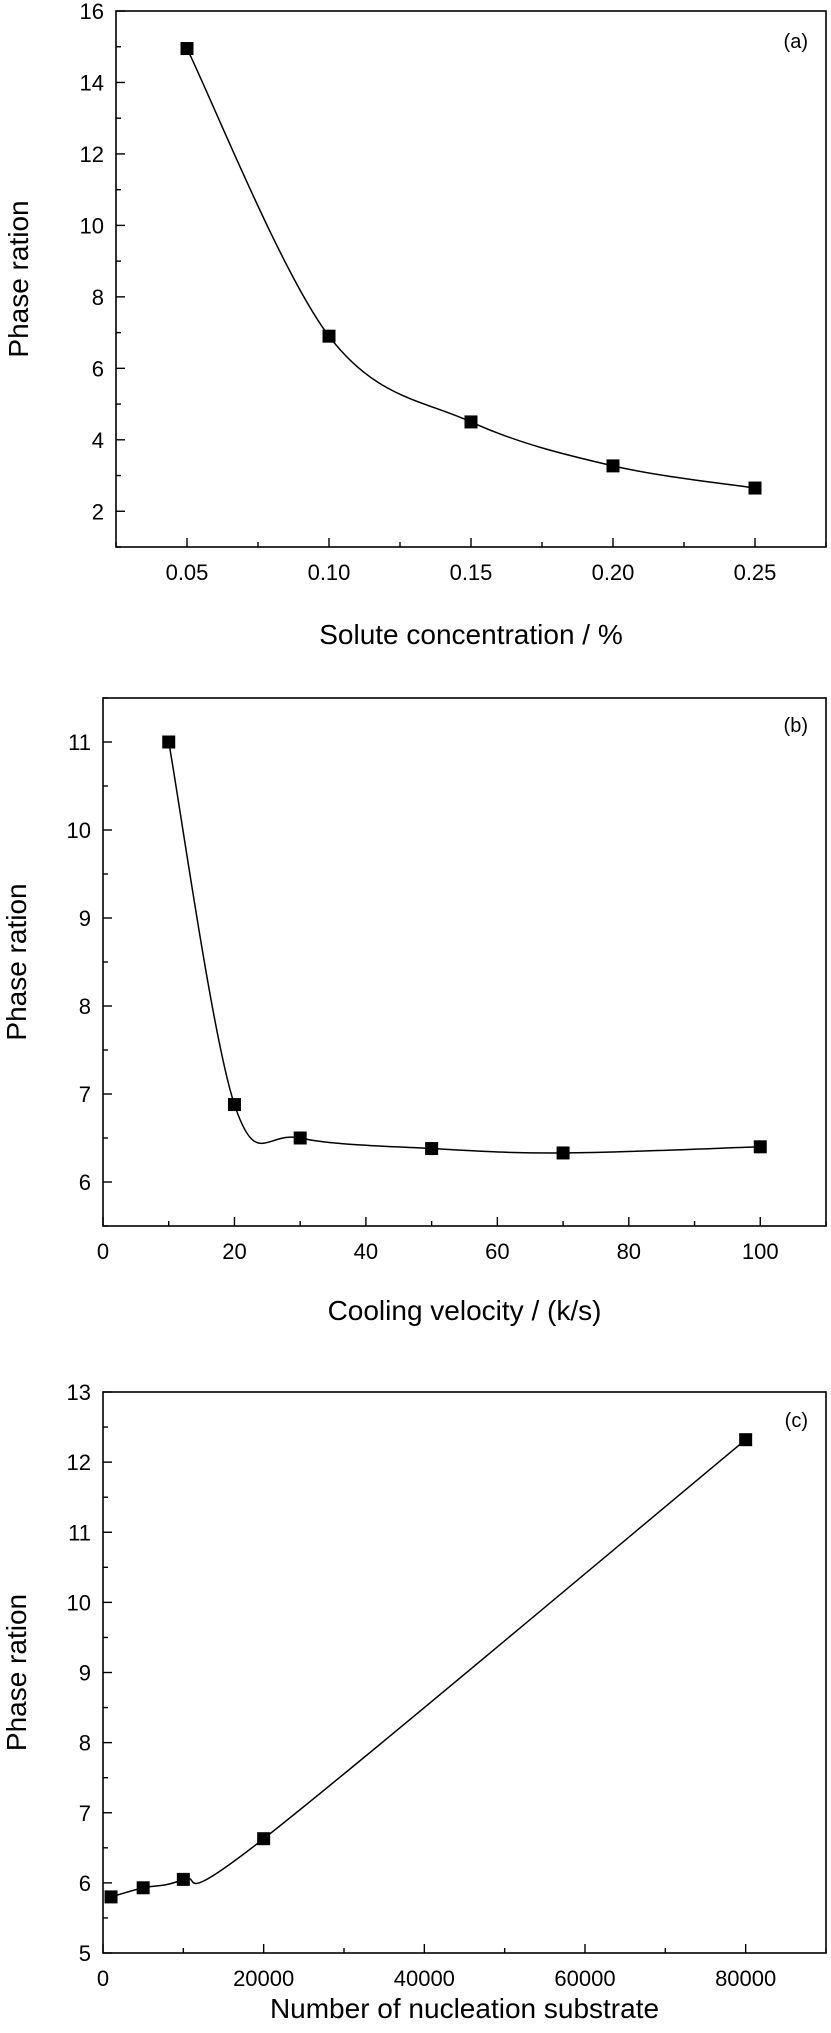 This screenshot has height=2033, width=831. Describe the element at coordinates (471, 572) in the screenshot. I see `x-tick-label: 0.15` at that location.